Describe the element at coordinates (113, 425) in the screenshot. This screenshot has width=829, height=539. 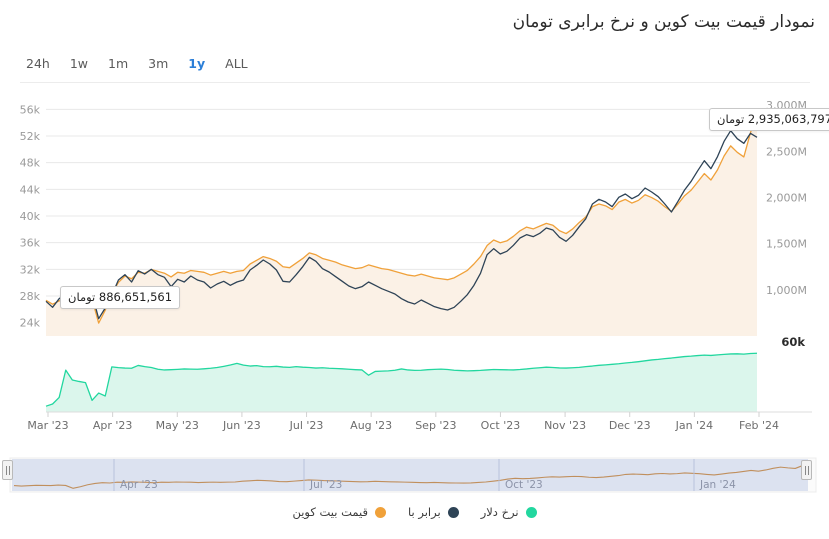
I see `x-axis-tick-label: Apr '23` at that location.